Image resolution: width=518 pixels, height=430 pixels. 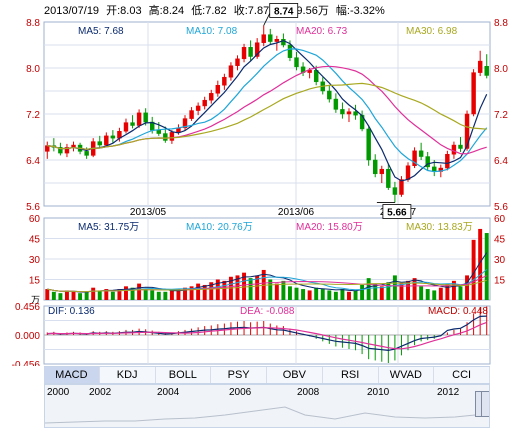 I want to click on timeline-year: 2000, so click(x=58, y=392).